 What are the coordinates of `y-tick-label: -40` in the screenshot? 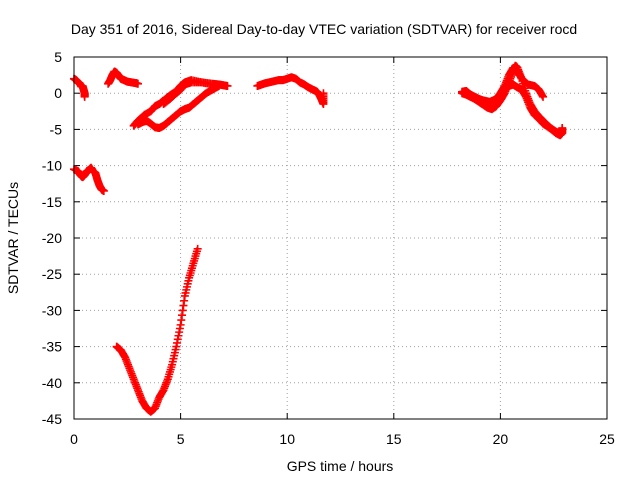 It's located at (52, 383).